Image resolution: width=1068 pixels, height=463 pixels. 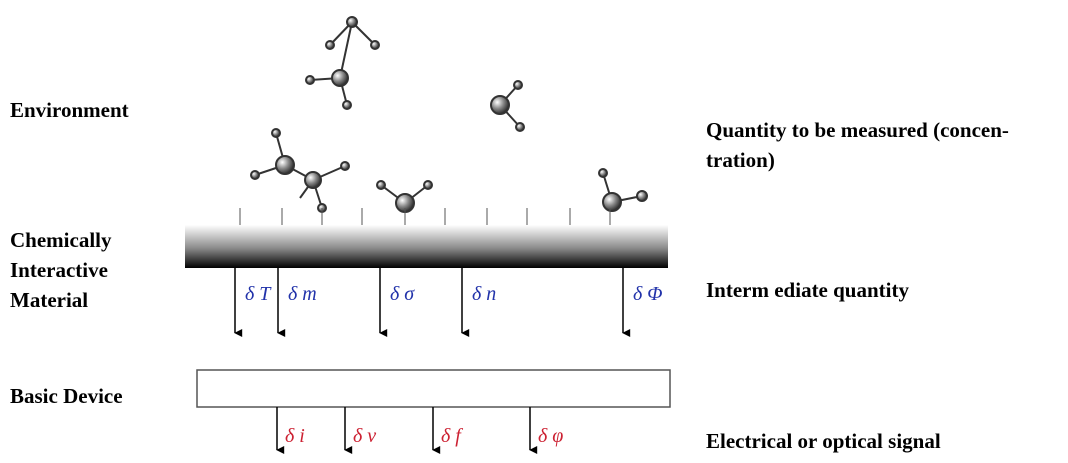 I want to click on left-label: Environment, so click(x=69, y=110).